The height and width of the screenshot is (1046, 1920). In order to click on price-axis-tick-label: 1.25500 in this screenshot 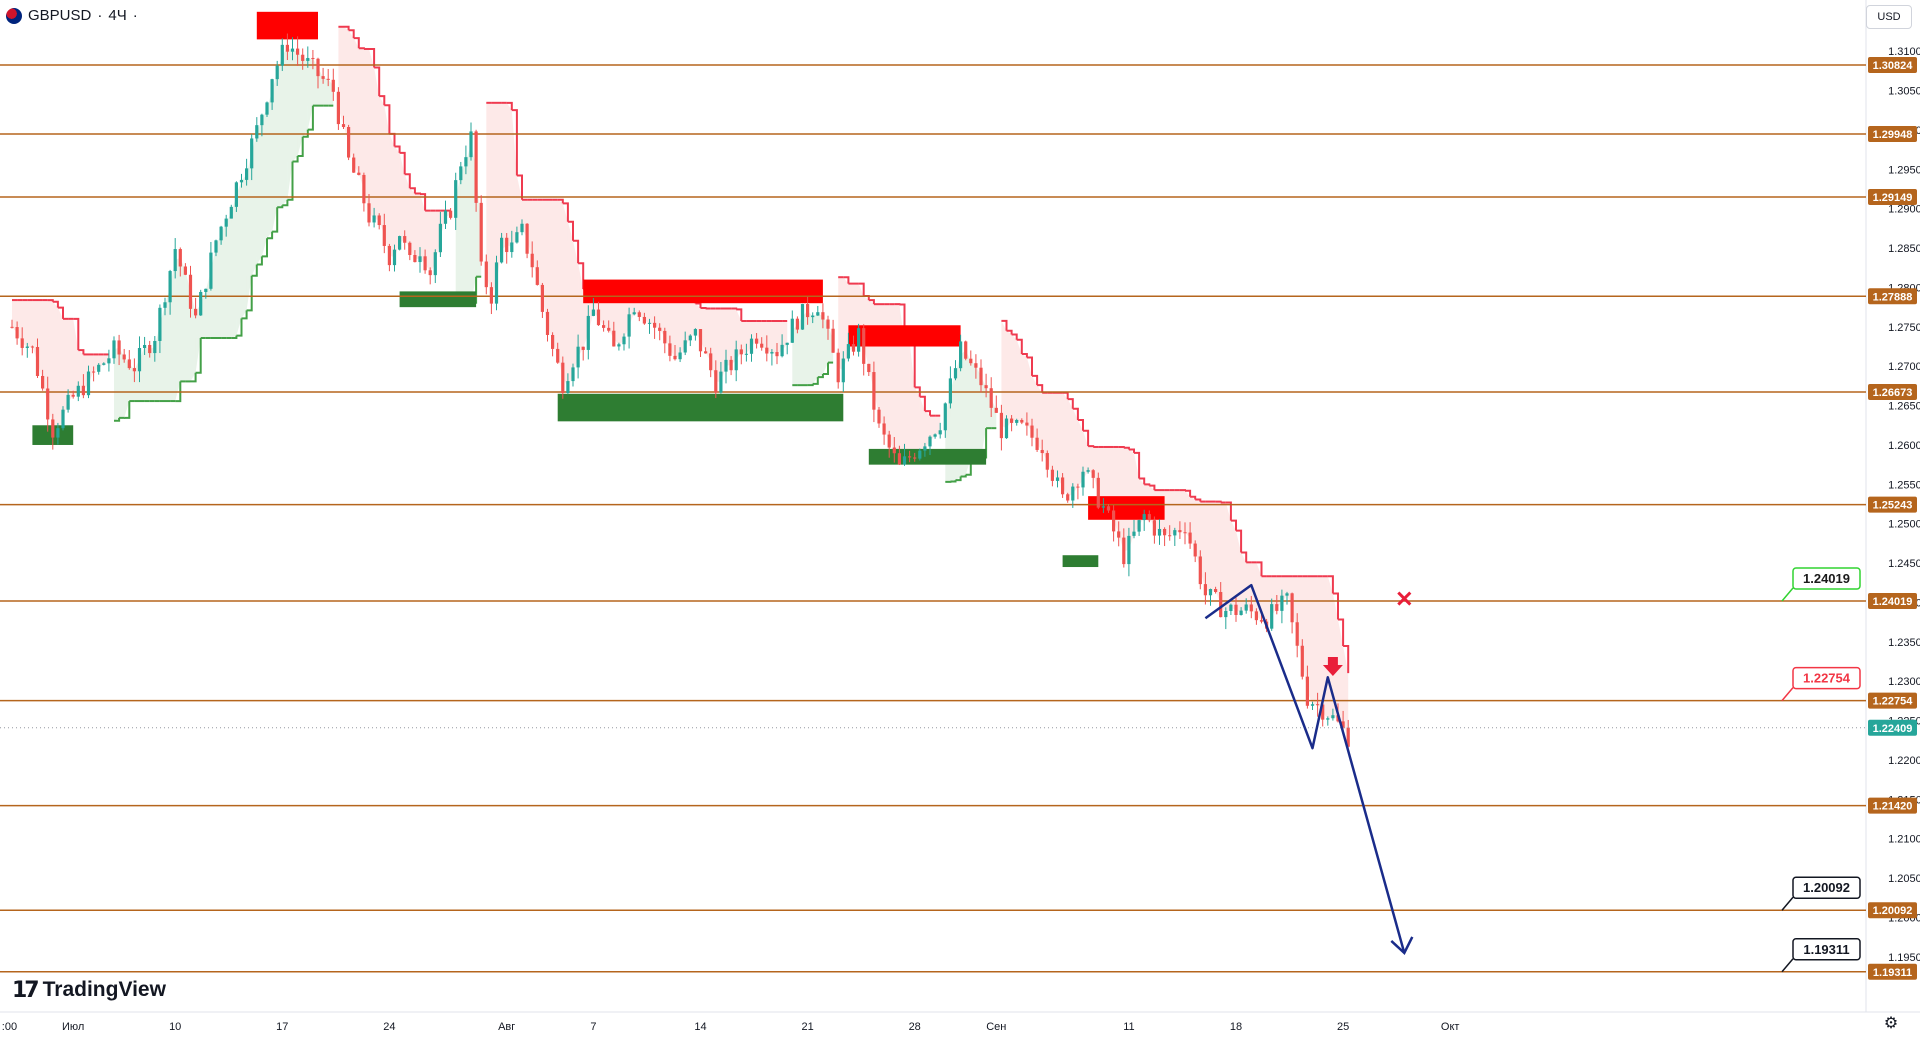, I will do `click(1904, 485)`.